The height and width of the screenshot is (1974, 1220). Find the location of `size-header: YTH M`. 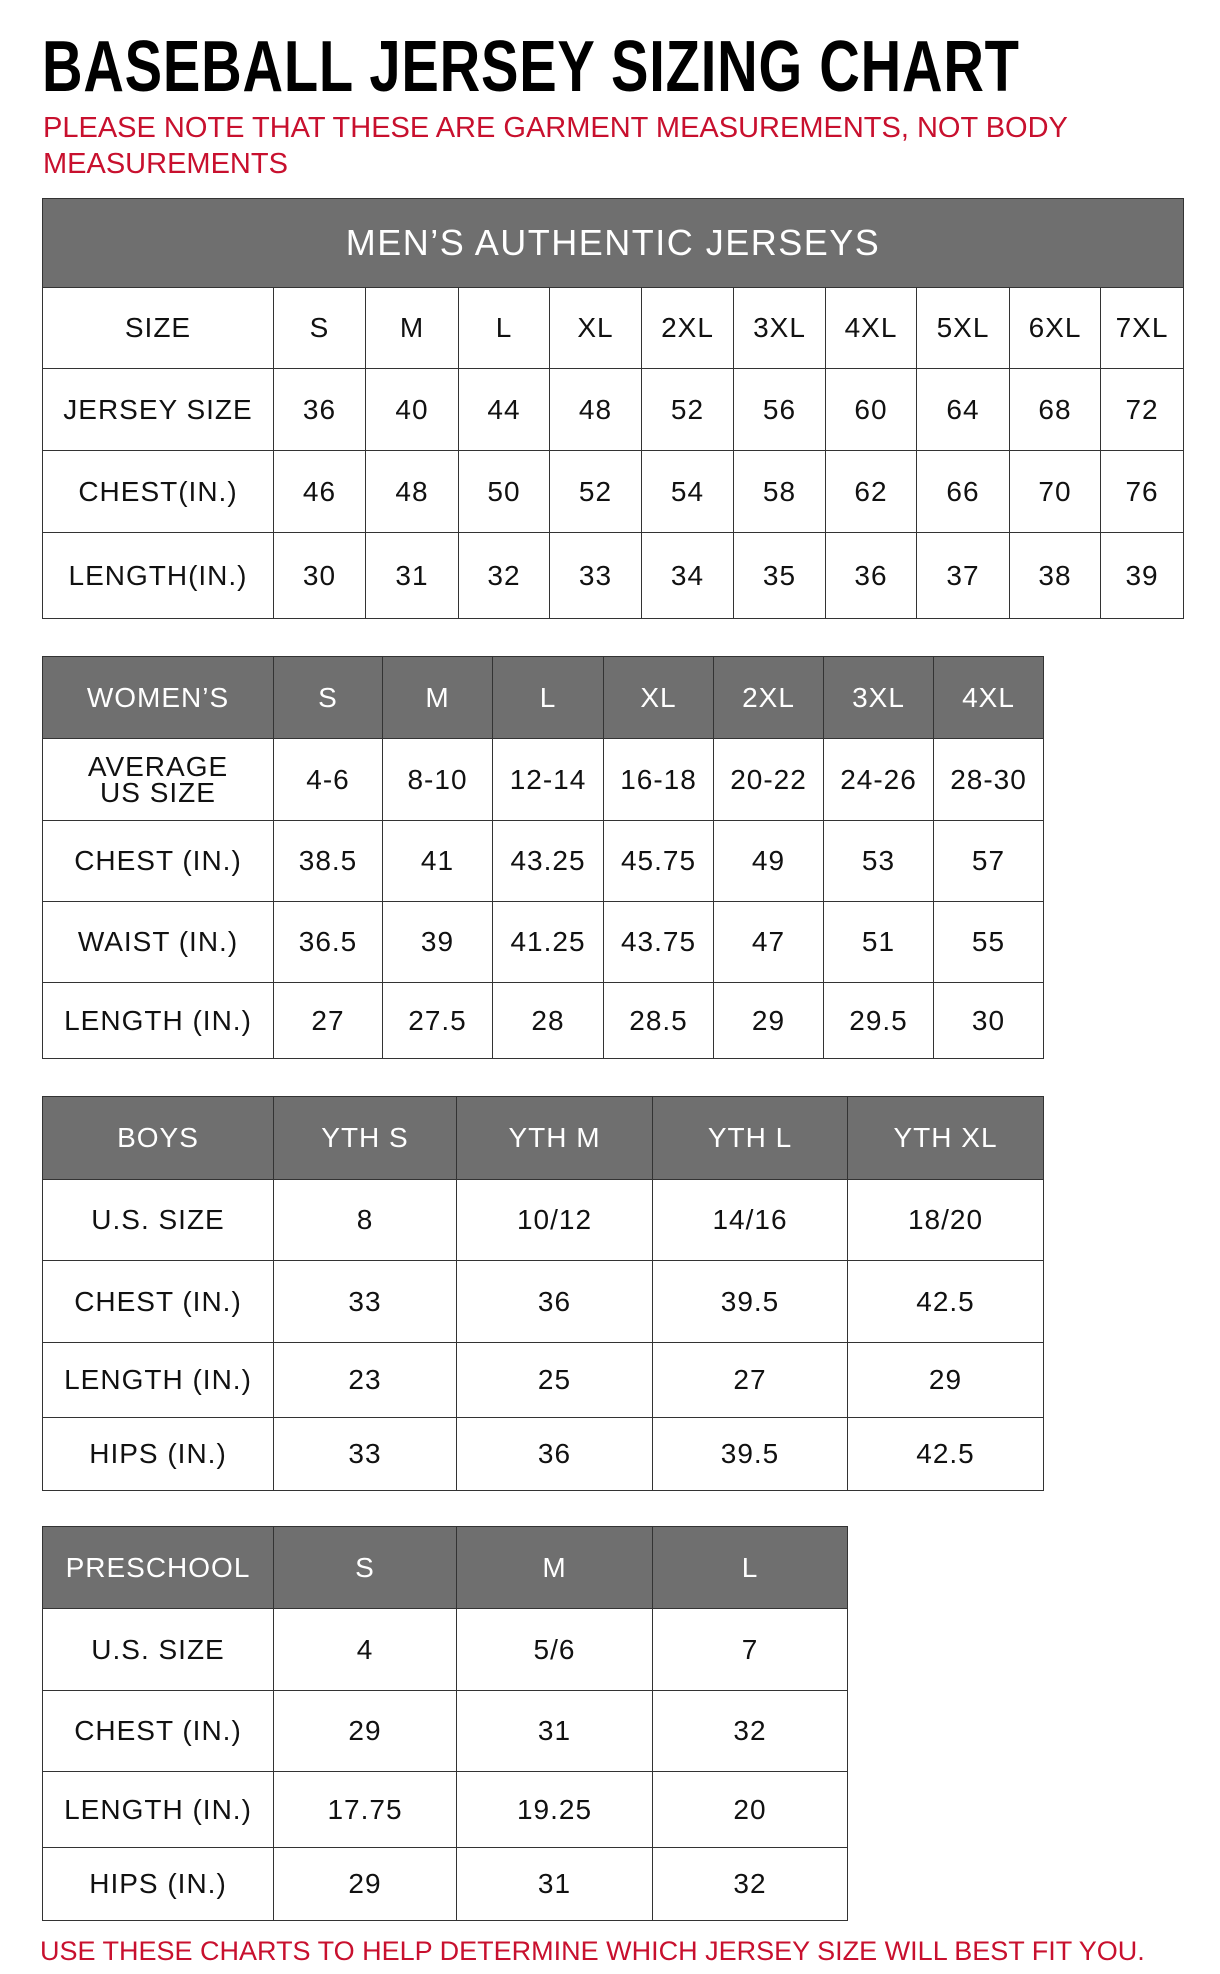

size-header: YTH M is located at coordinates (554, 1138).